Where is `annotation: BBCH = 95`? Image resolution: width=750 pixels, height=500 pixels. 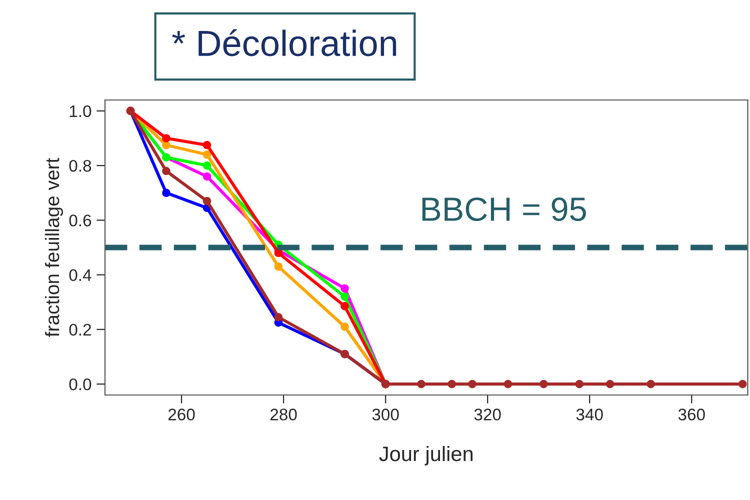 annotation: BBCH = 95 is located at coordinates (504, 209).